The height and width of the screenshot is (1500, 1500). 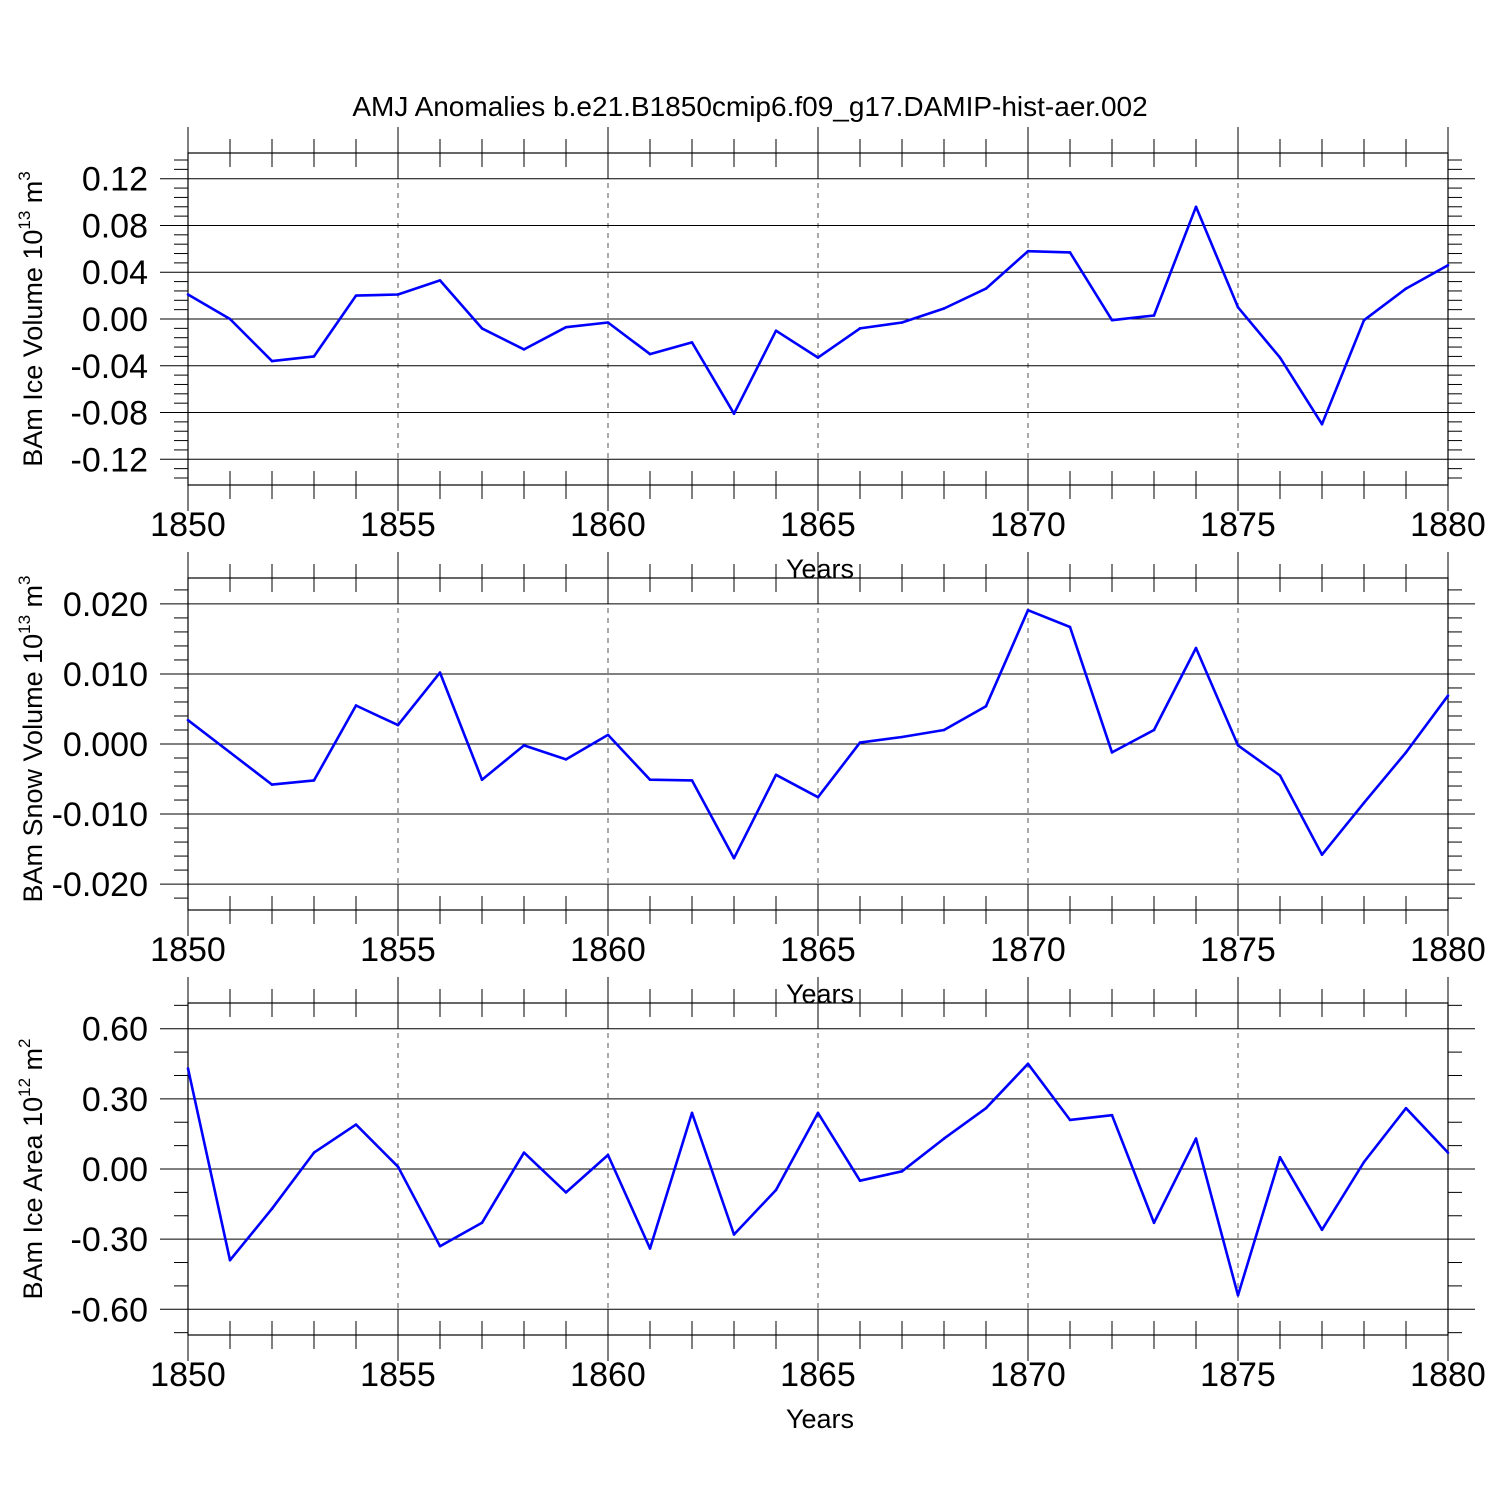 What do you see at coordinates (110, 367) in the screenshot?
I see `y-tick-label: -0.04` at bounding box center [110, 367].